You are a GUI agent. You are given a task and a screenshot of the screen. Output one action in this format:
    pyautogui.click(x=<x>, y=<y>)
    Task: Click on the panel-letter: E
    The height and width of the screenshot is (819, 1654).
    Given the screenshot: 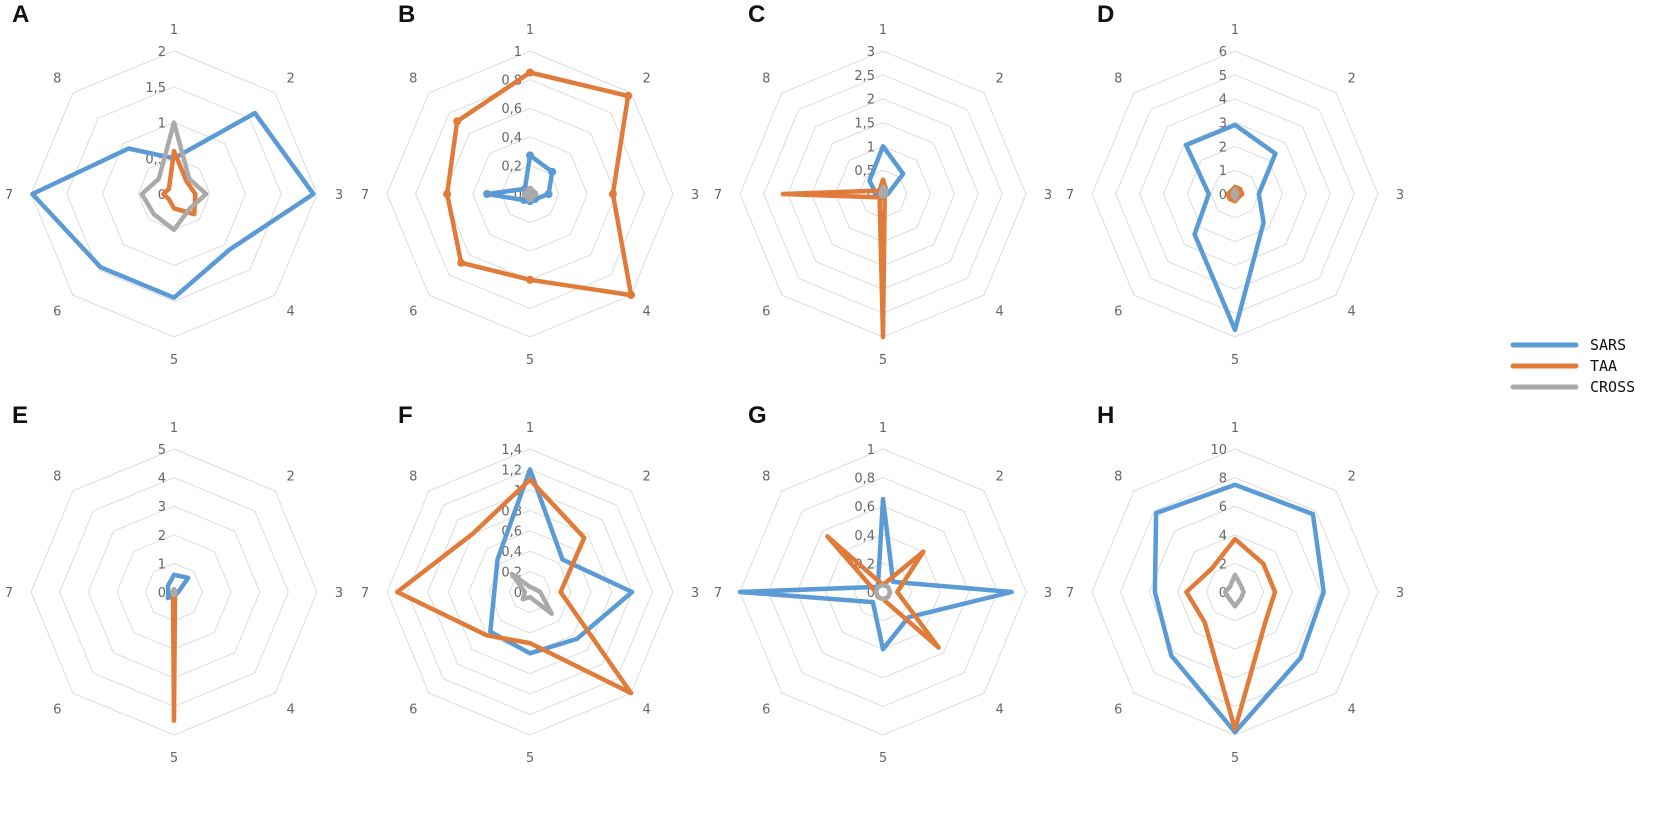 What is the action you would take?
    pyautogui.click(x=20, y=415)
    